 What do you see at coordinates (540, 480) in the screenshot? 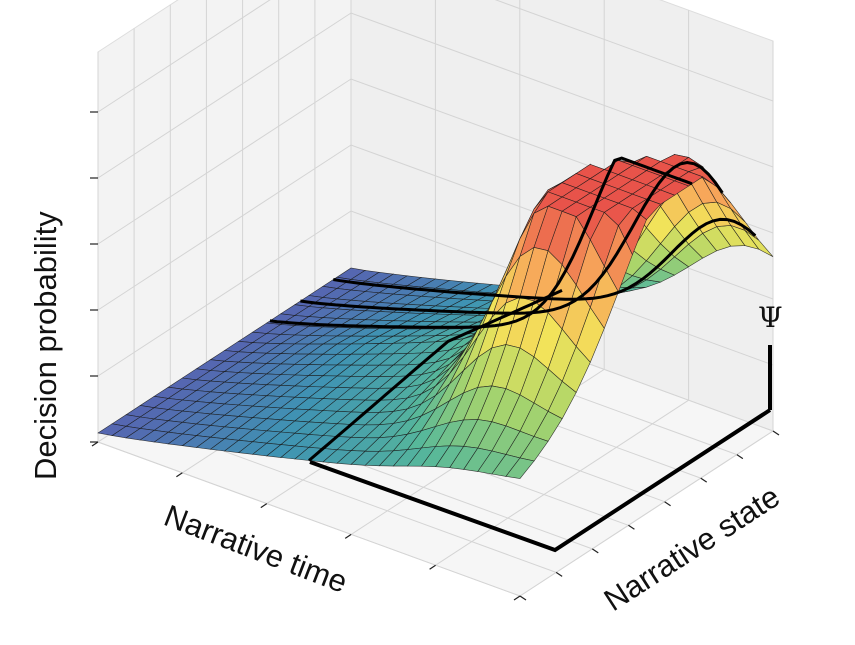
I see `state-axis-line` at bounding box center [540, 480].